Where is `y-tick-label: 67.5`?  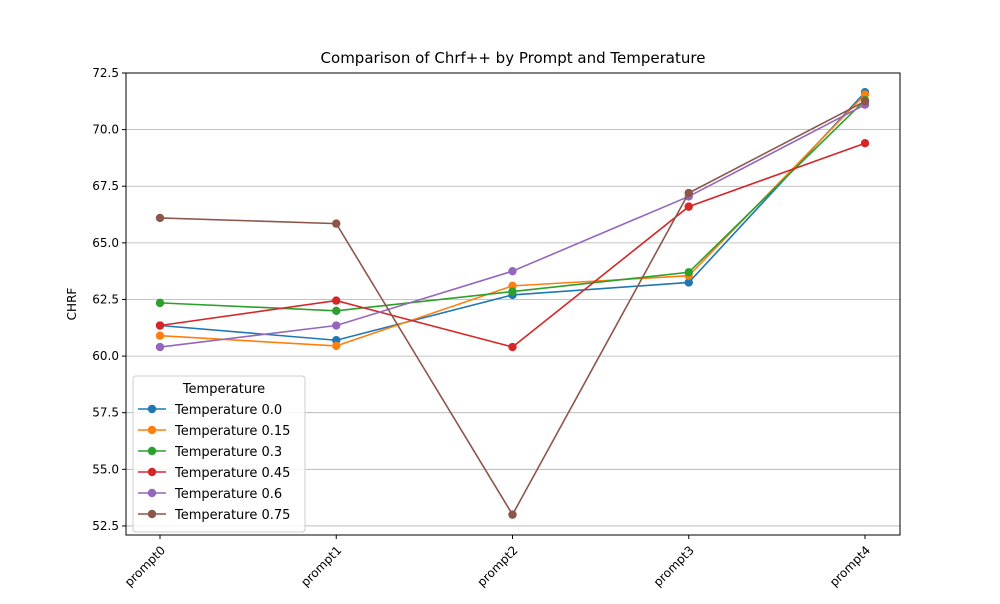
y-tick-label: 67.5 is located at coordinates (105, 186).